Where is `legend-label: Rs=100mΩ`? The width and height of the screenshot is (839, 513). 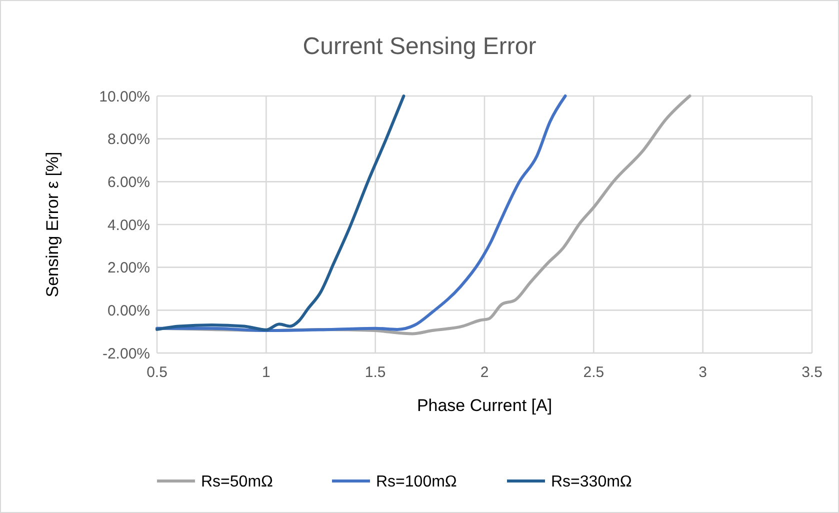
legend-label: Rs=100mΩ is located at coordinates (416, 482).